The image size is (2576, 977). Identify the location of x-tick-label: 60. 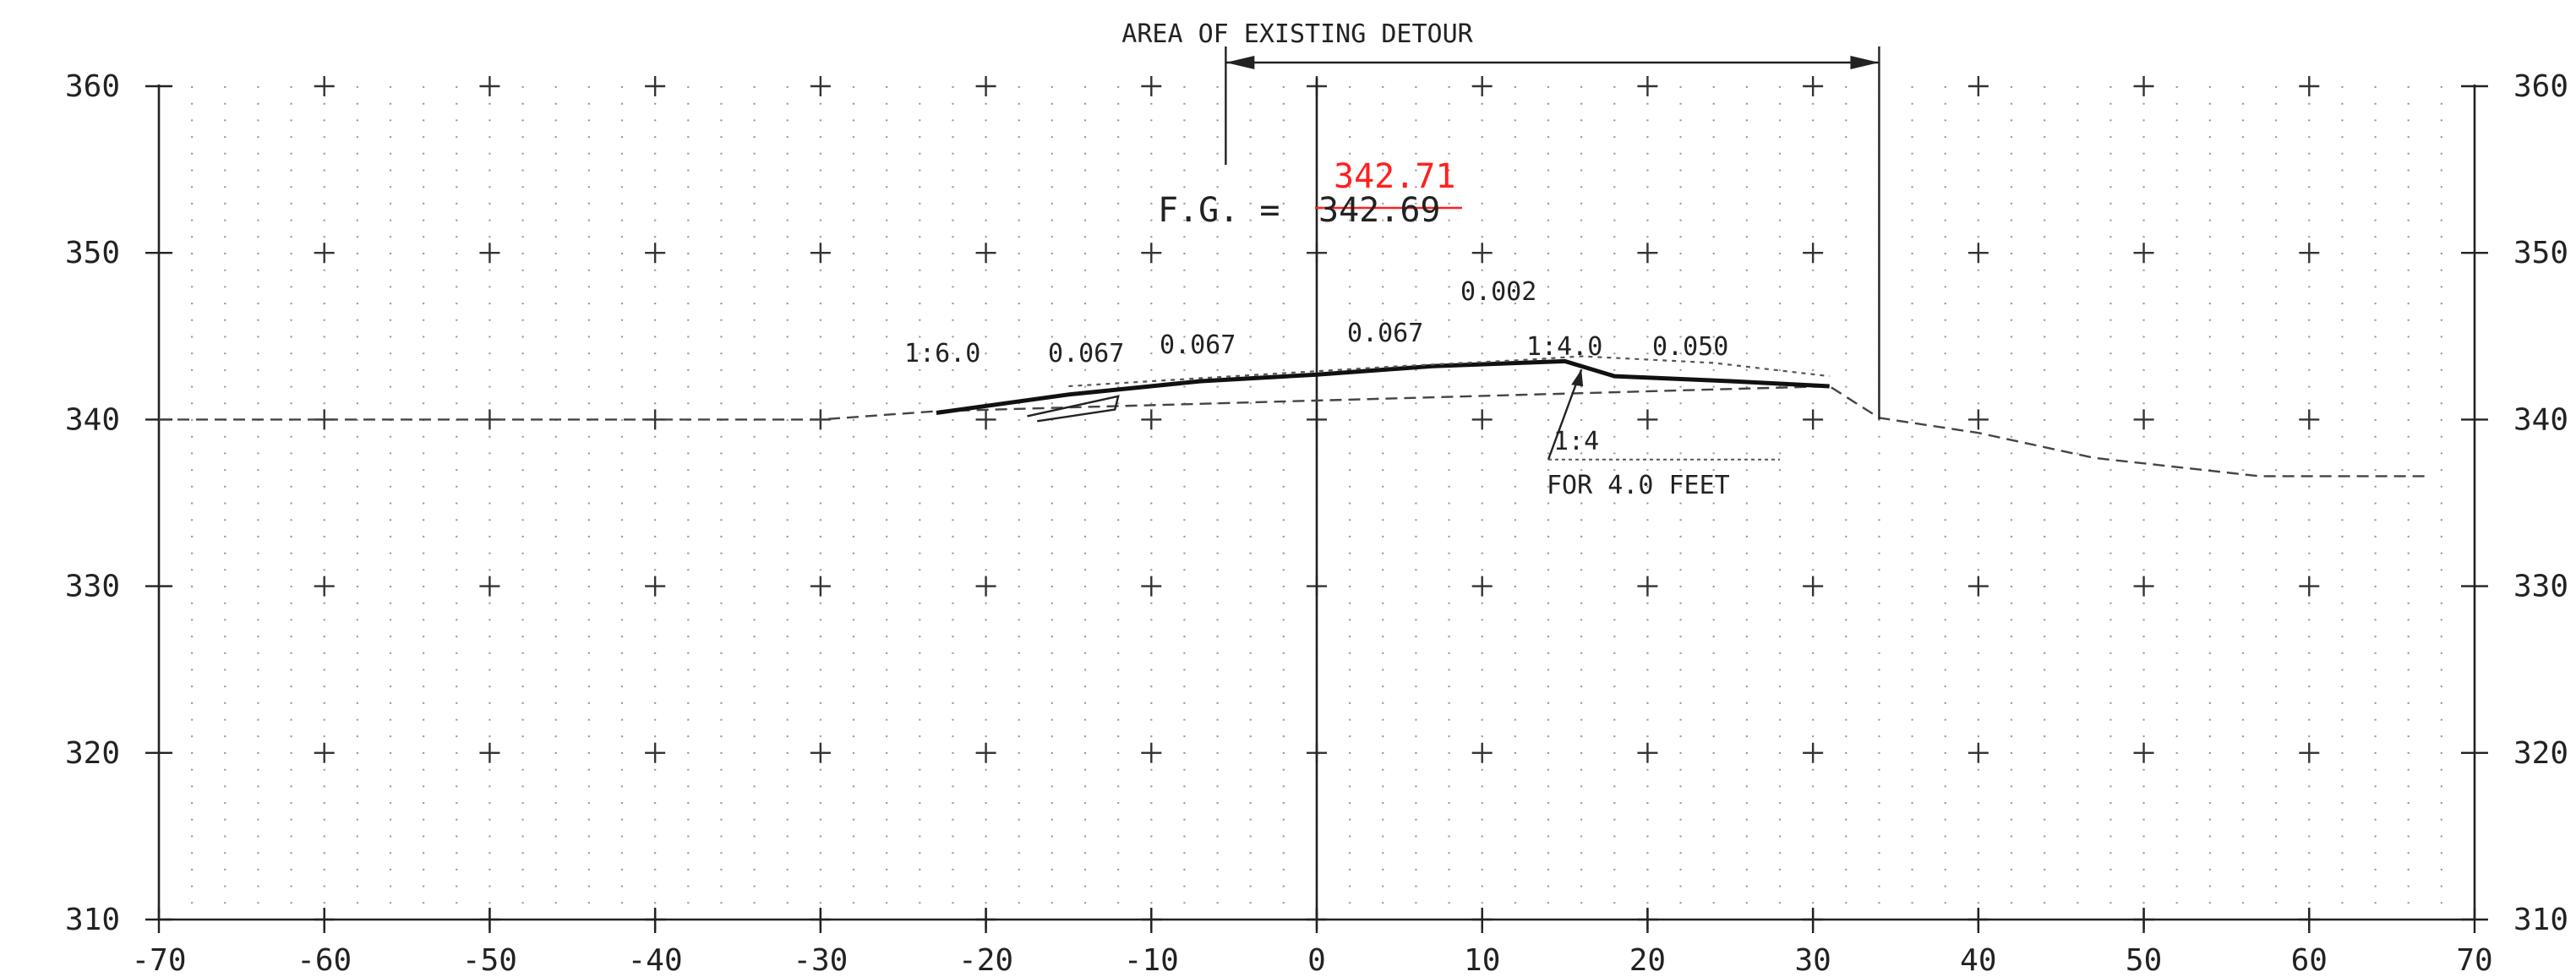
(2309, 958).